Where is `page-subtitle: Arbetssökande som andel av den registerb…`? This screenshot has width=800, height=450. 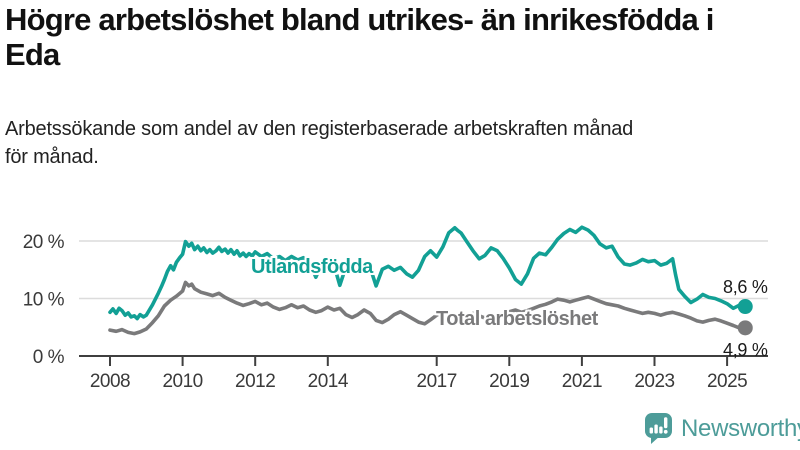 page-subtitle: Arbetssökande som andel av den registerb… is located at coordinates (319, 143).